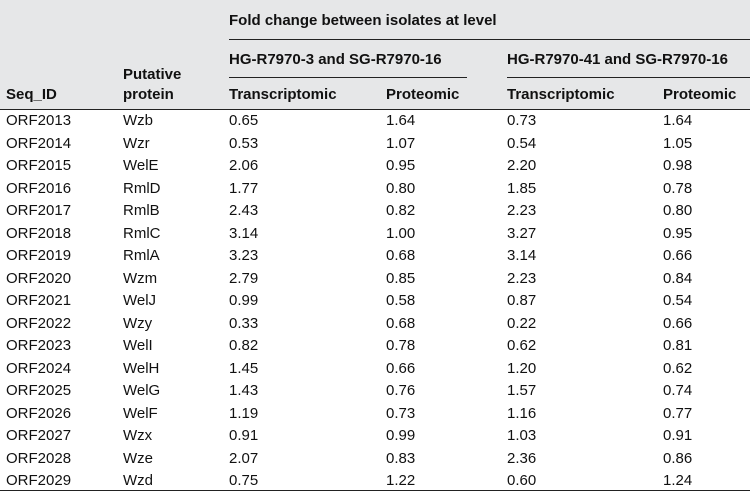 The width and height of the screenshot is (750, 495). I want to click on seq-id-cell: ORF2028, so click(39, 458).